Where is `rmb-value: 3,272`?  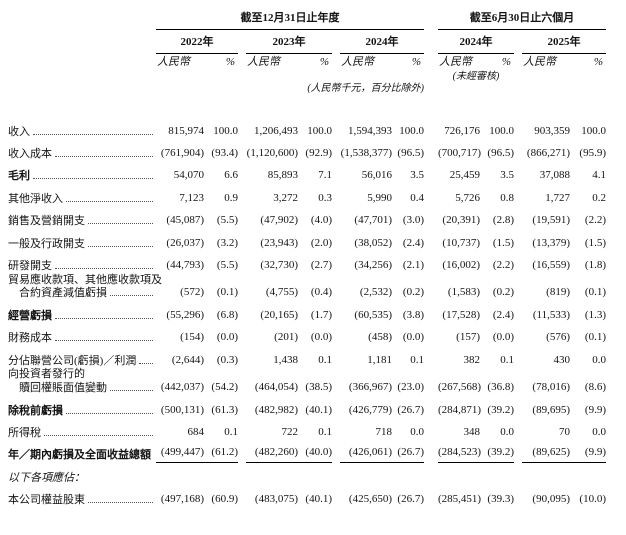
rmb-value: 3,272 is located at coordinates (285, 197).